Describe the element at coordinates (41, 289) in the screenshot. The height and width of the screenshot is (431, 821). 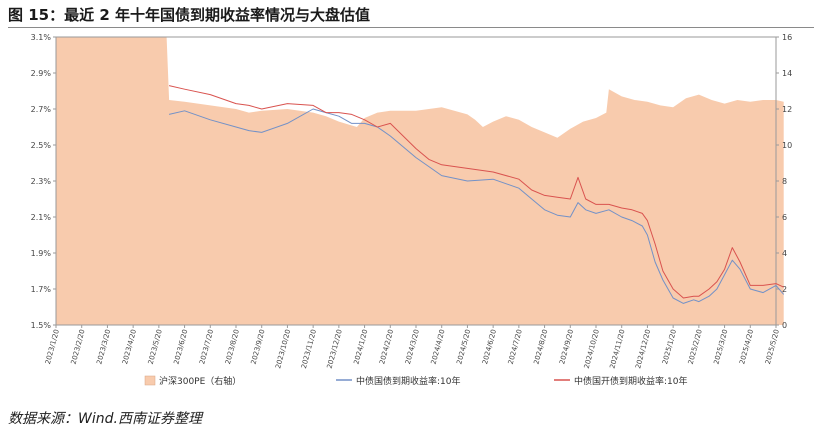
I see `y-left-tick-label: 1.7%` at that location.